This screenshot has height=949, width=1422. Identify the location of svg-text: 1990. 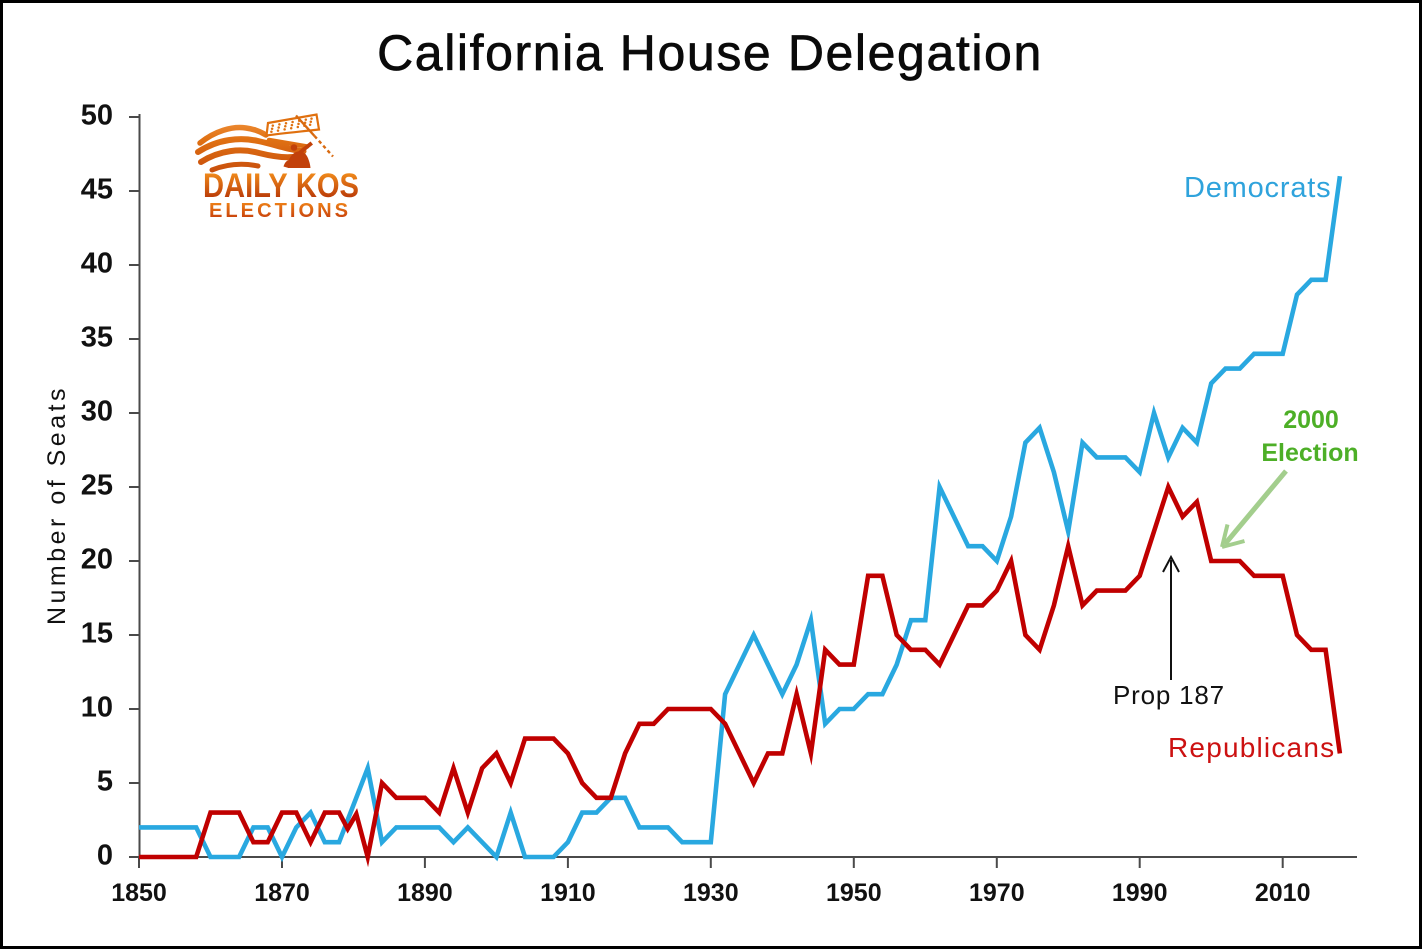
(1140, 893).